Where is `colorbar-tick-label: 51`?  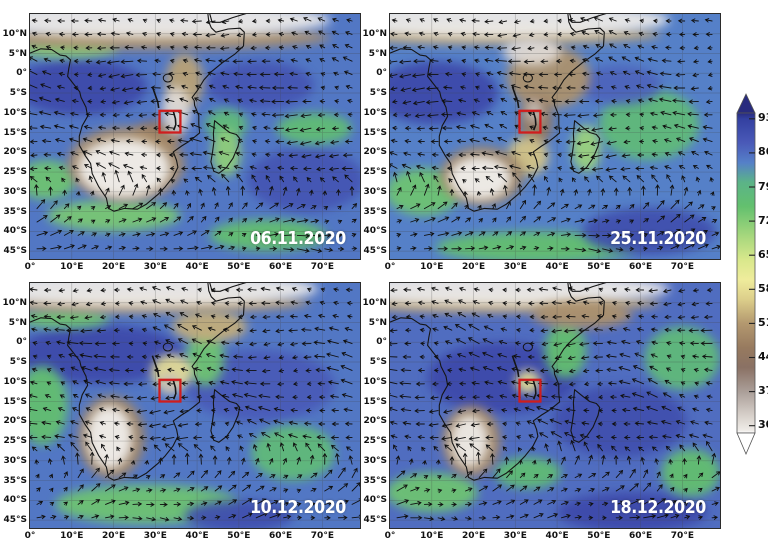
colorbar-tick-label: 51 is located at coordinates (763, 322).